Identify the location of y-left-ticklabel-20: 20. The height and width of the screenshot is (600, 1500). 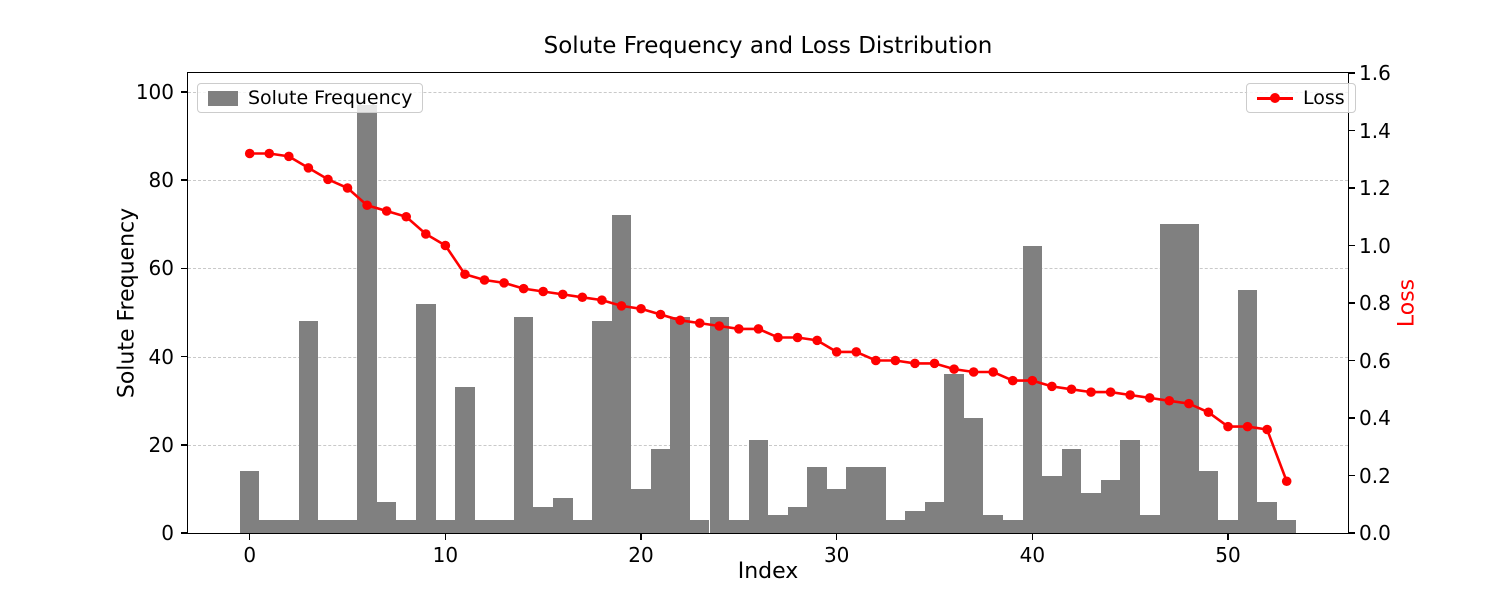
(161, 444).